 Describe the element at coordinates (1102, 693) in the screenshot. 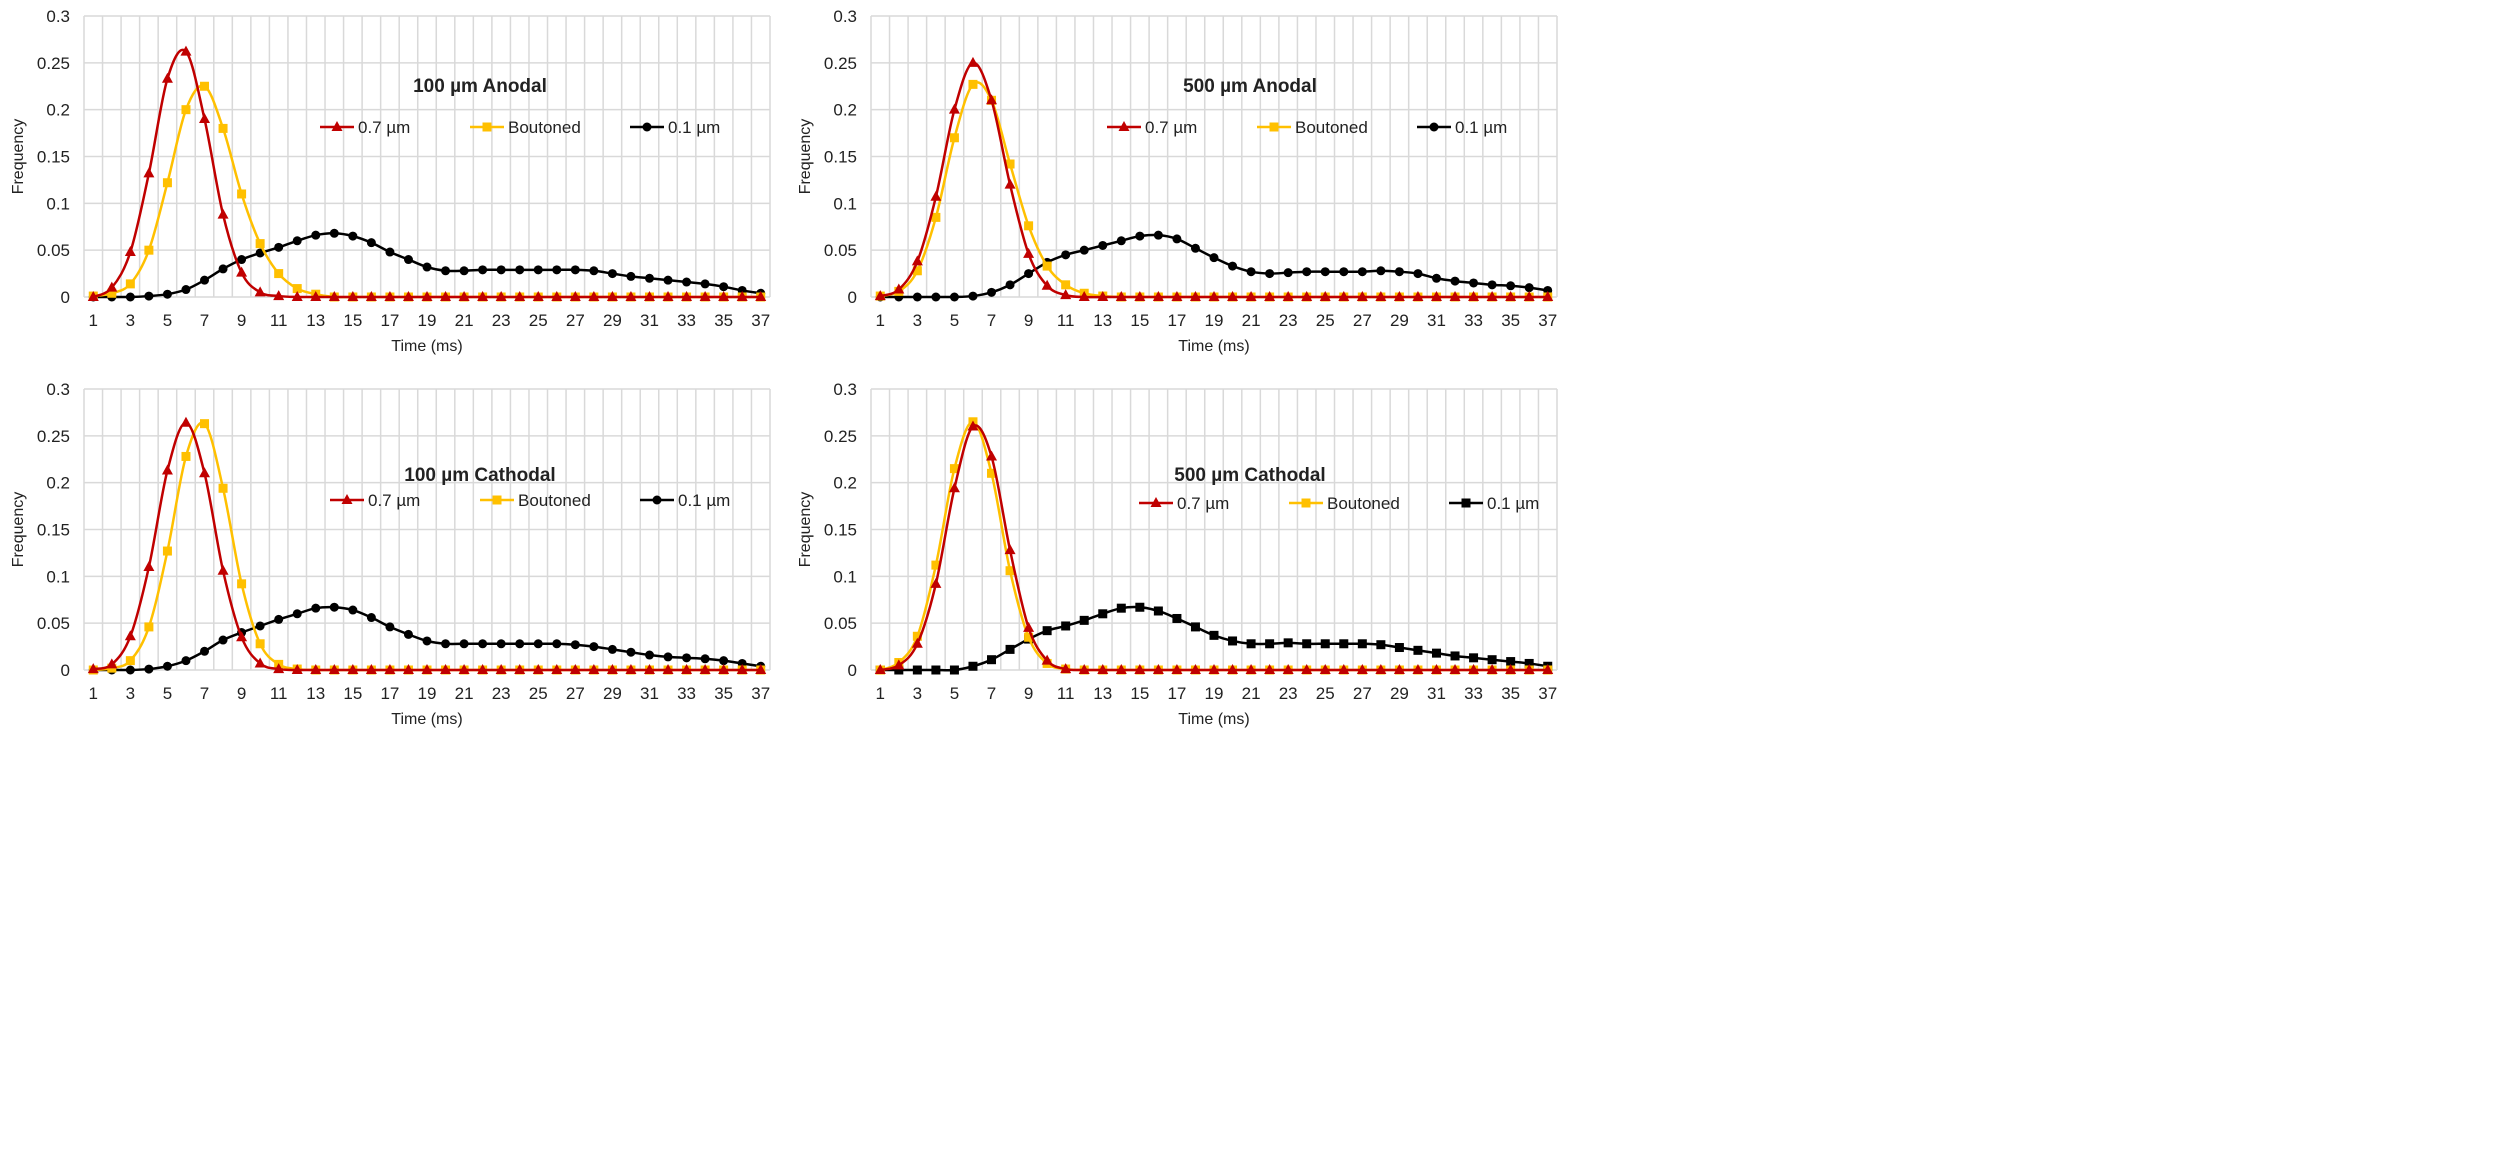

I see `x-tick-label: 13` at that location.